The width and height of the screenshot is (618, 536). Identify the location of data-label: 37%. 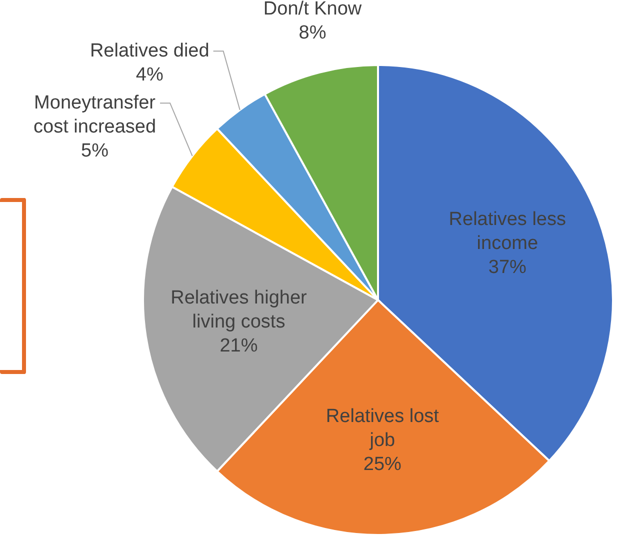
(507, 267).